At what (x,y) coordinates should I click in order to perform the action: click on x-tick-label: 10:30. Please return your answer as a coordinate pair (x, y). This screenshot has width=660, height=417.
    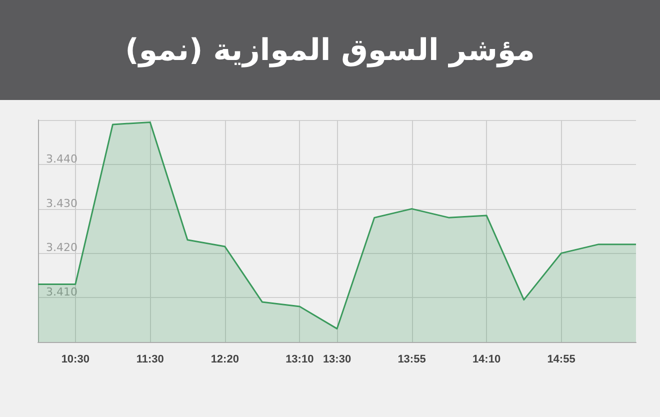
    Looking at the image, I should click on (75, 360).